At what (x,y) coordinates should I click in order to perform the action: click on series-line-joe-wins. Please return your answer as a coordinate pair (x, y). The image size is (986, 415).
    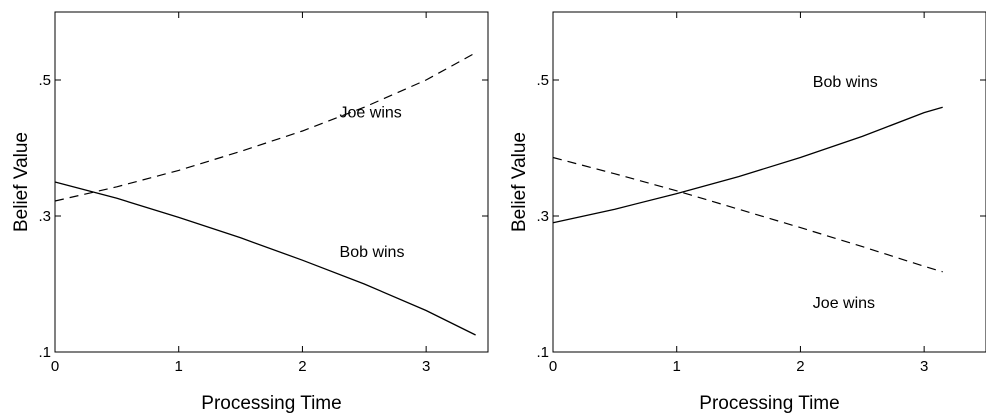
    Looking at the image, I should click on (747, 214).